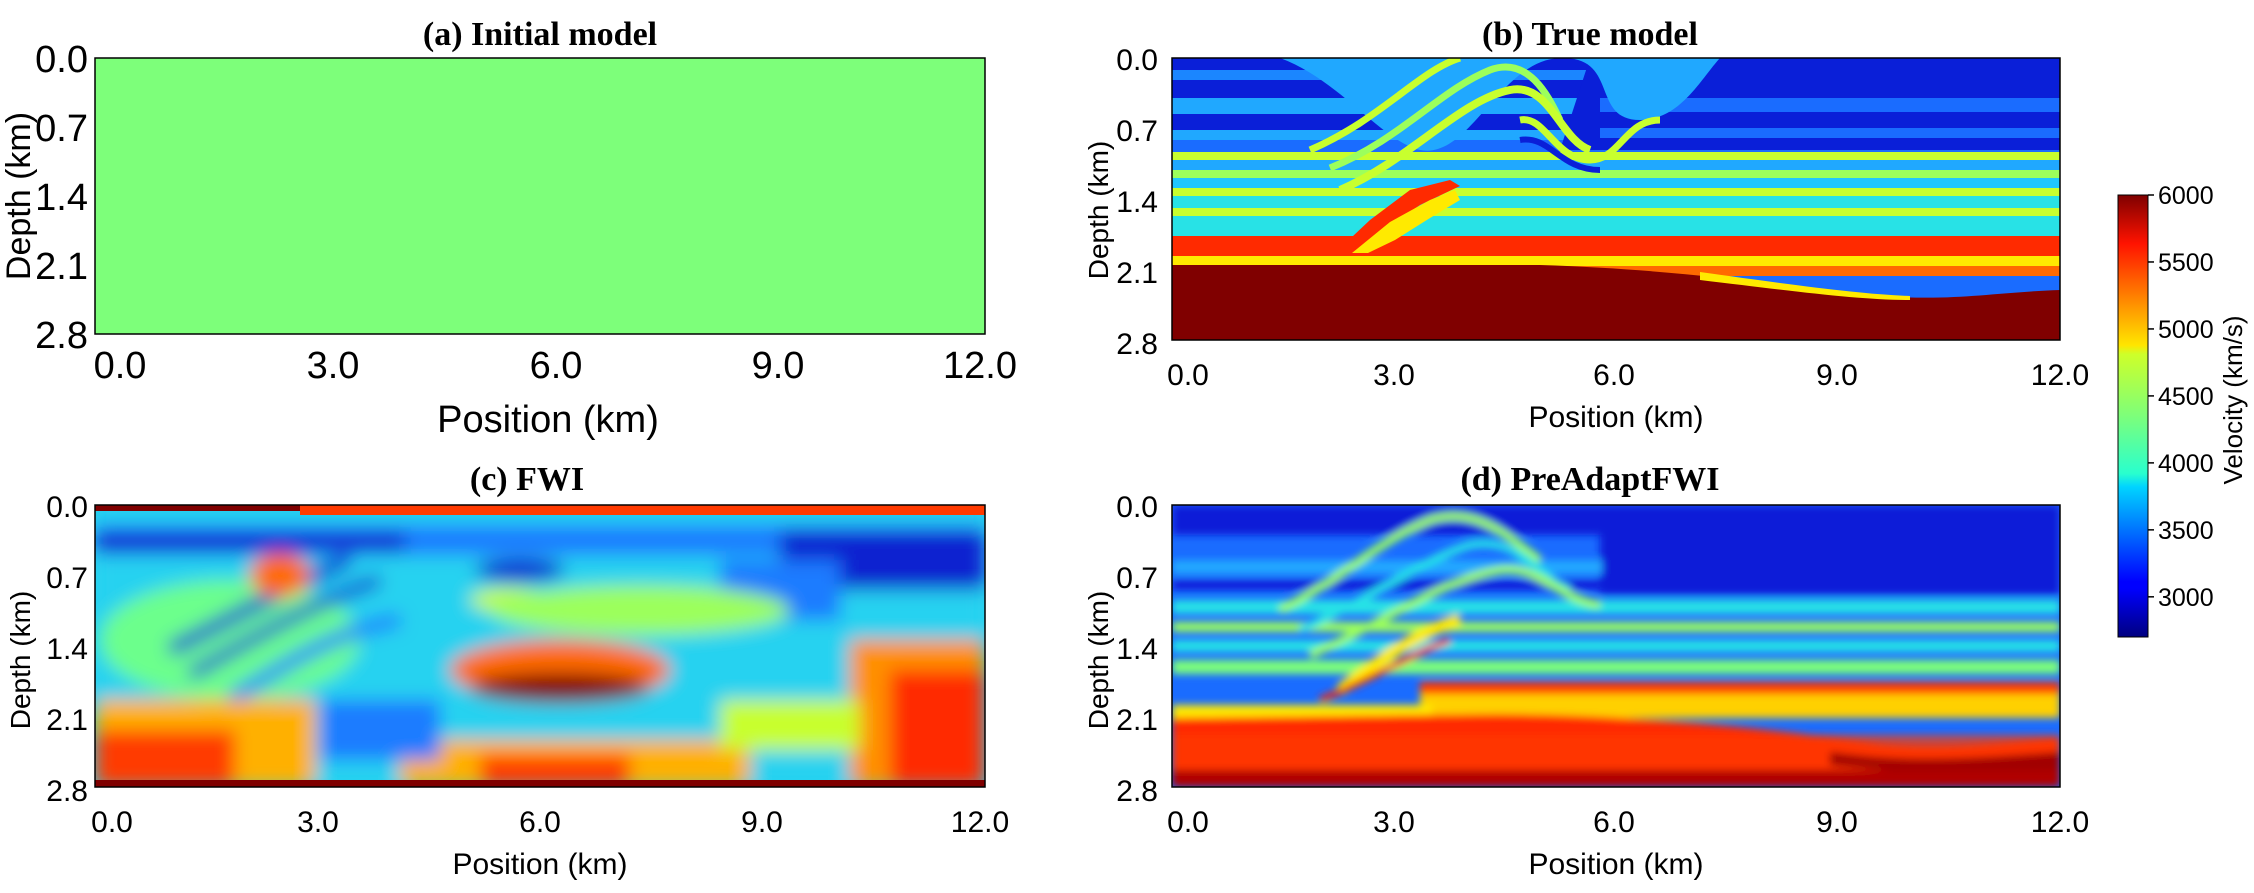 The height and width of the screenshot is (893, 2254). Describe the element at coordinates (61, 60) in the screenshot. I see `panel-a-ytick: 0.0` at that location.